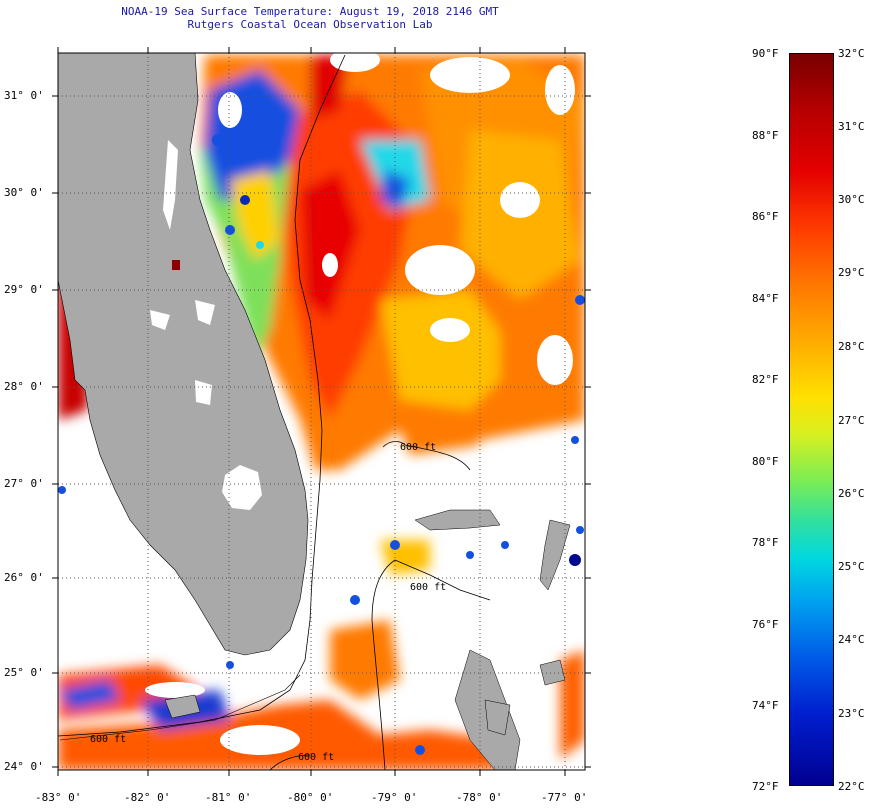 This screenshot has height=809, width=872. Describe the element at coordinates (765, 705) in the screenshot. I see `colorbar-f-label: 74°F` at that location.